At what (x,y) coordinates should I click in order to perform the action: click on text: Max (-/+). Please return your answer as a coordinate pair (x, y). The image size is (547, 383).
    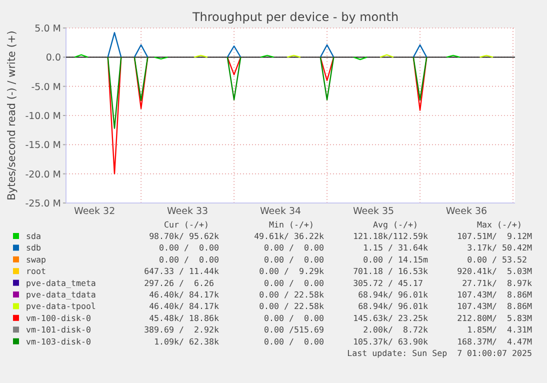
    Looking at the image, I should click on (499, 225).